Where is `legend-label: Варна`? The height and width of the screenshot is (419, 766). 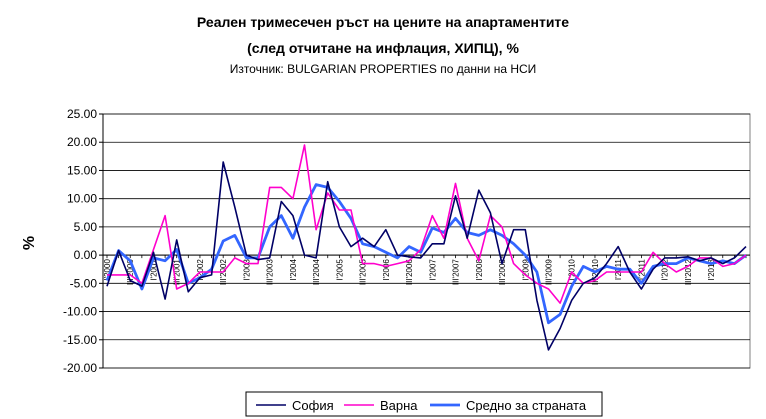
legend-label: Варна is located at coordinates (399, 405).